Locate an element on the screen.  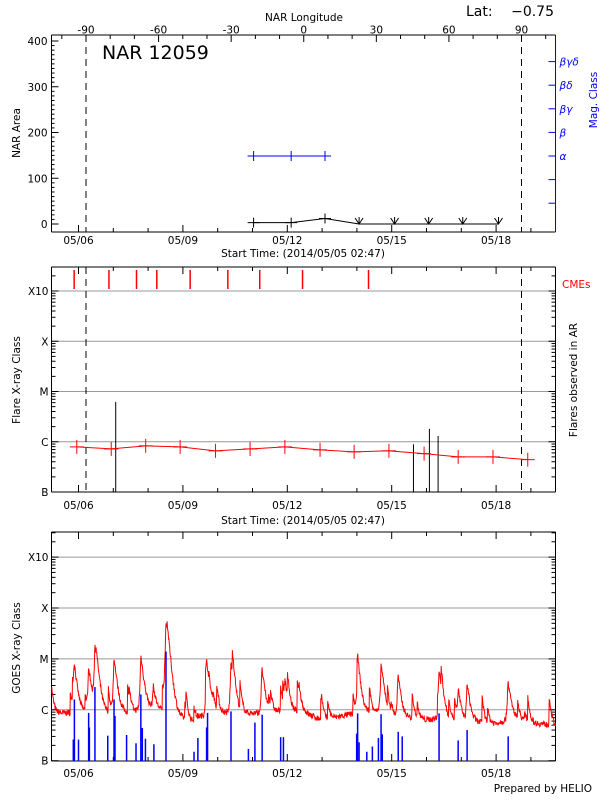
area-tick-label: 400 is located at coordinates (37, 42).